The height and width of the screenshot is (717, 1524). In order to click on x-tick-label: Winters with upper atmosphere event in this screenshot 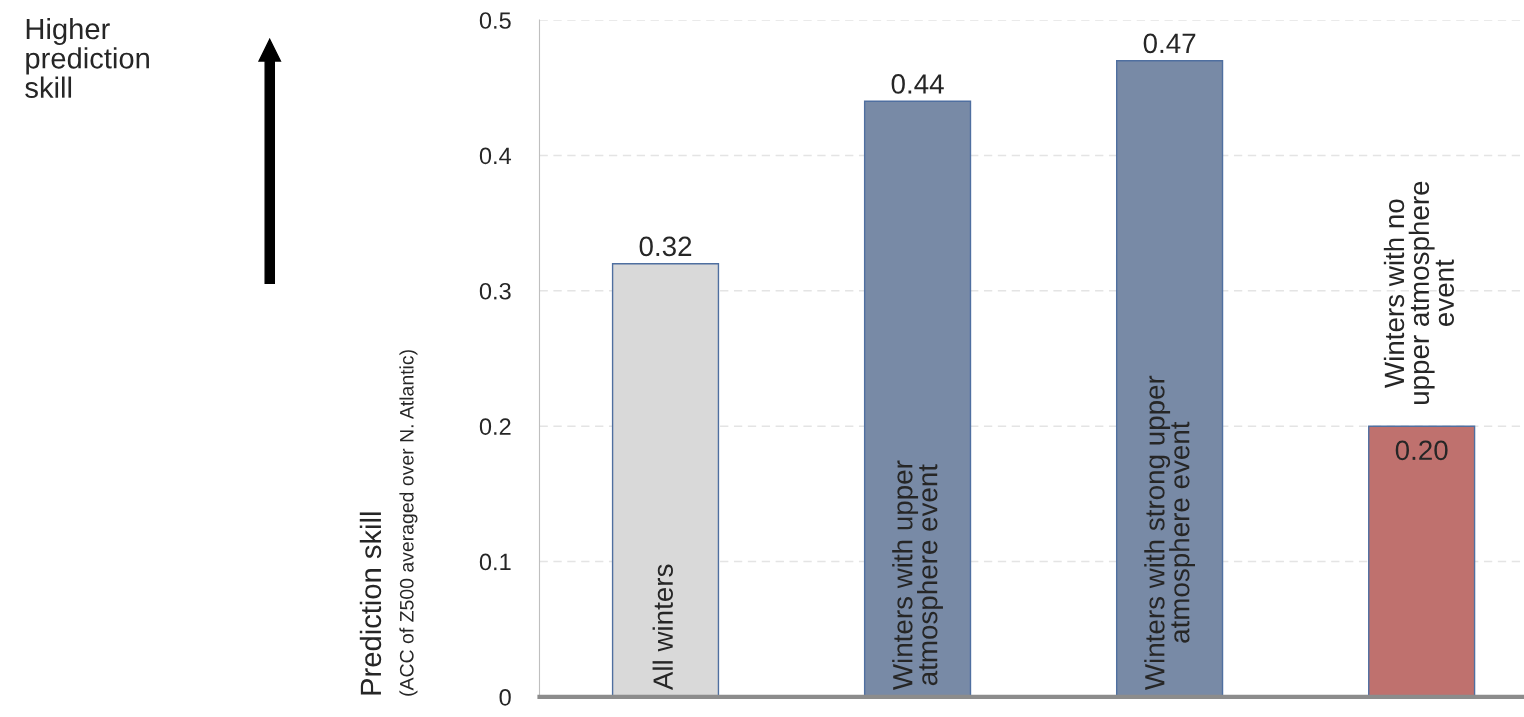, I will do `click(917, 575)`.